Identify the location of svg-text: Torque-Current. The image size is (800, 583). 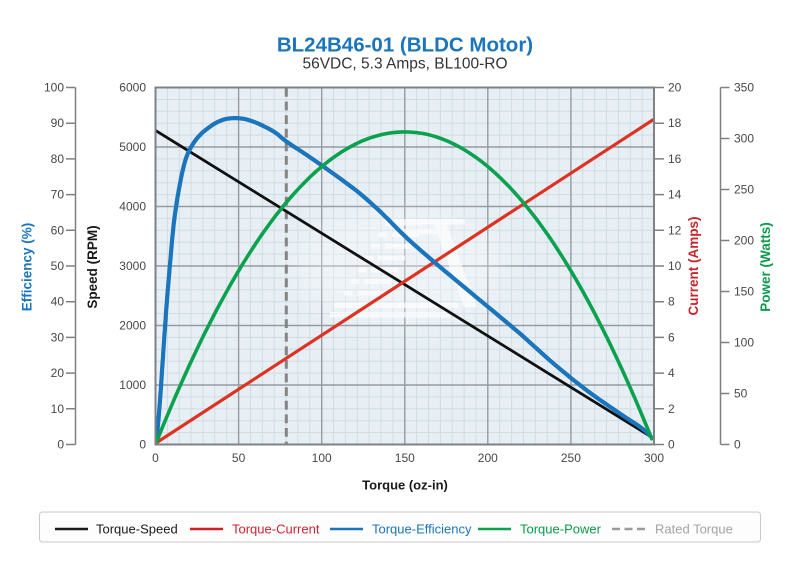
(276, 529).